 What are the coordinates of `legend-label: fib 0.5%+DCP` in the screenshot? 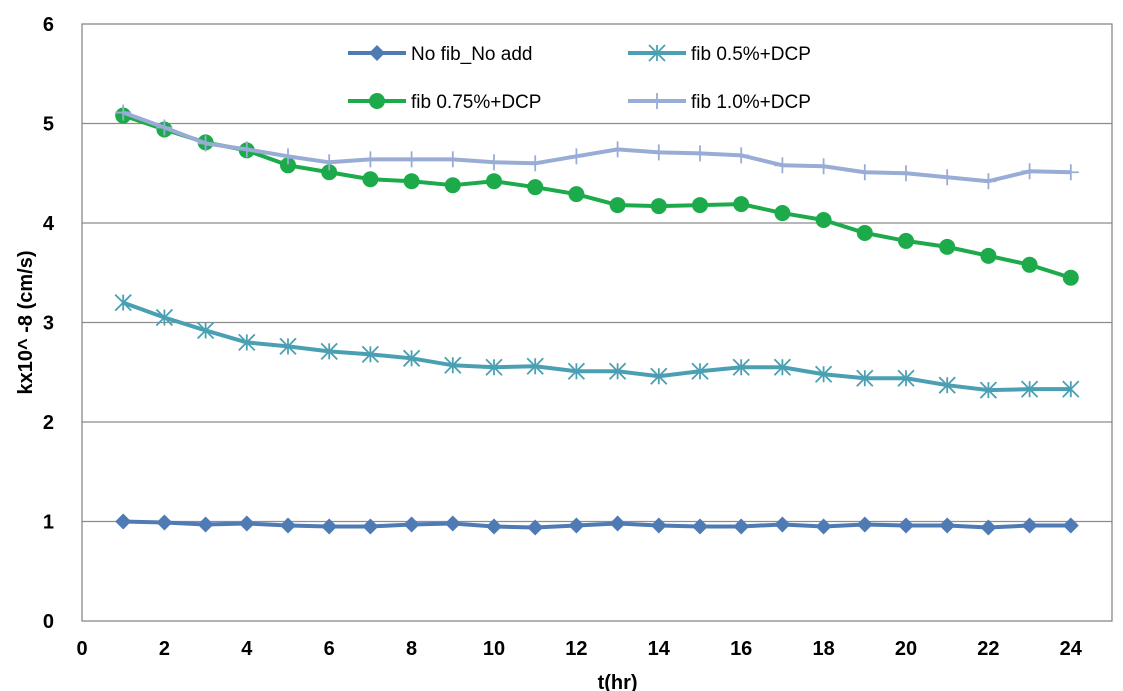 It's located at (751, 54).